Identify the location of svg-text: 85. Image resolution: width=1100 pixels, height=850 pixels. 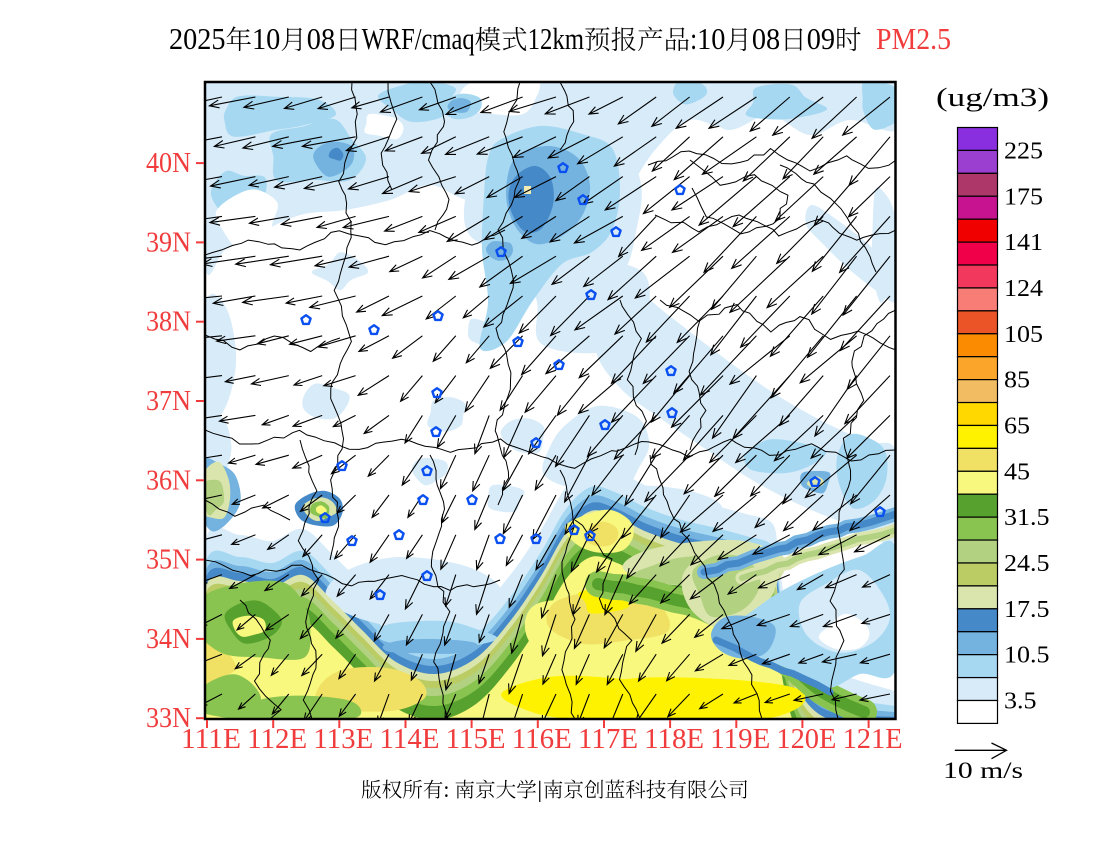
(1017, 381).